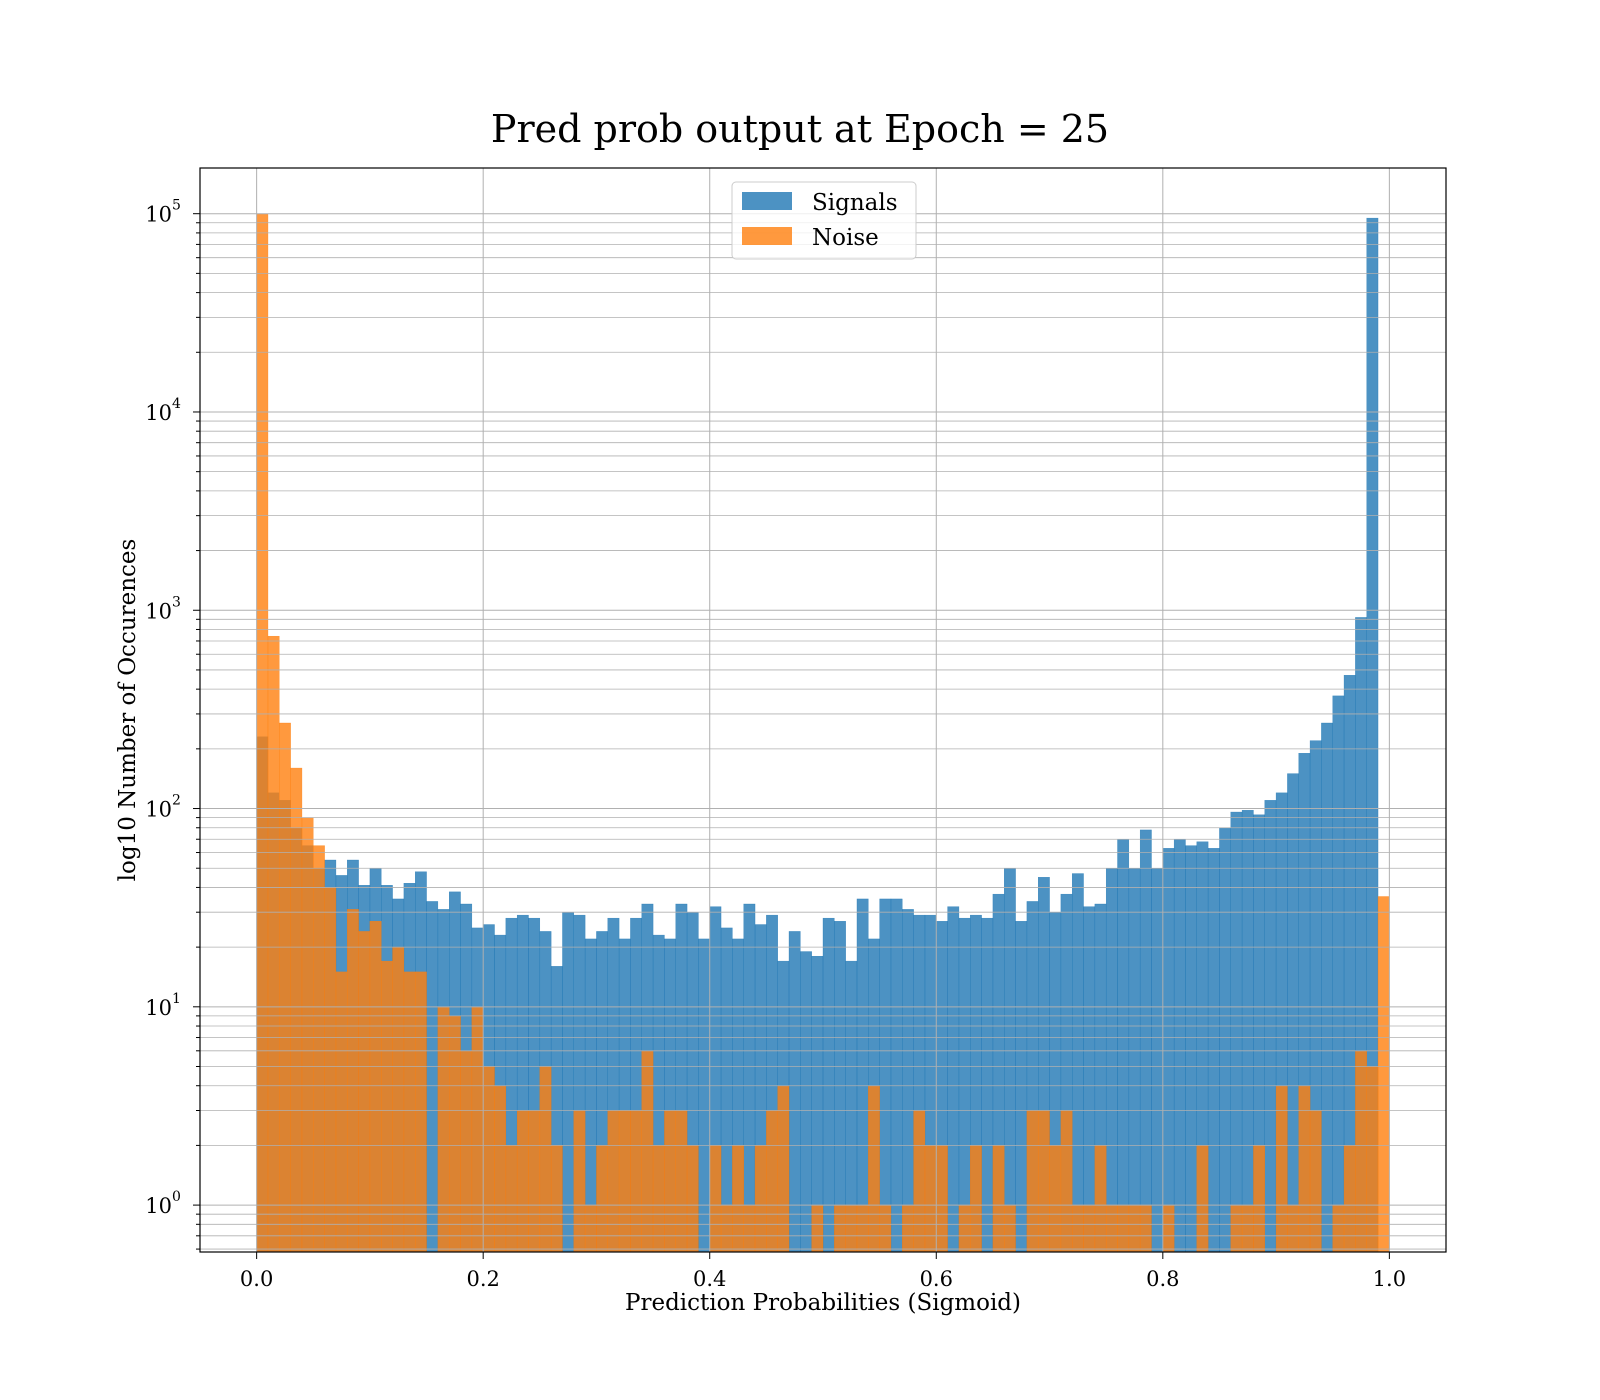  I want to click on y-axis-label: log10 Number of Occurences, so click(128, 710).